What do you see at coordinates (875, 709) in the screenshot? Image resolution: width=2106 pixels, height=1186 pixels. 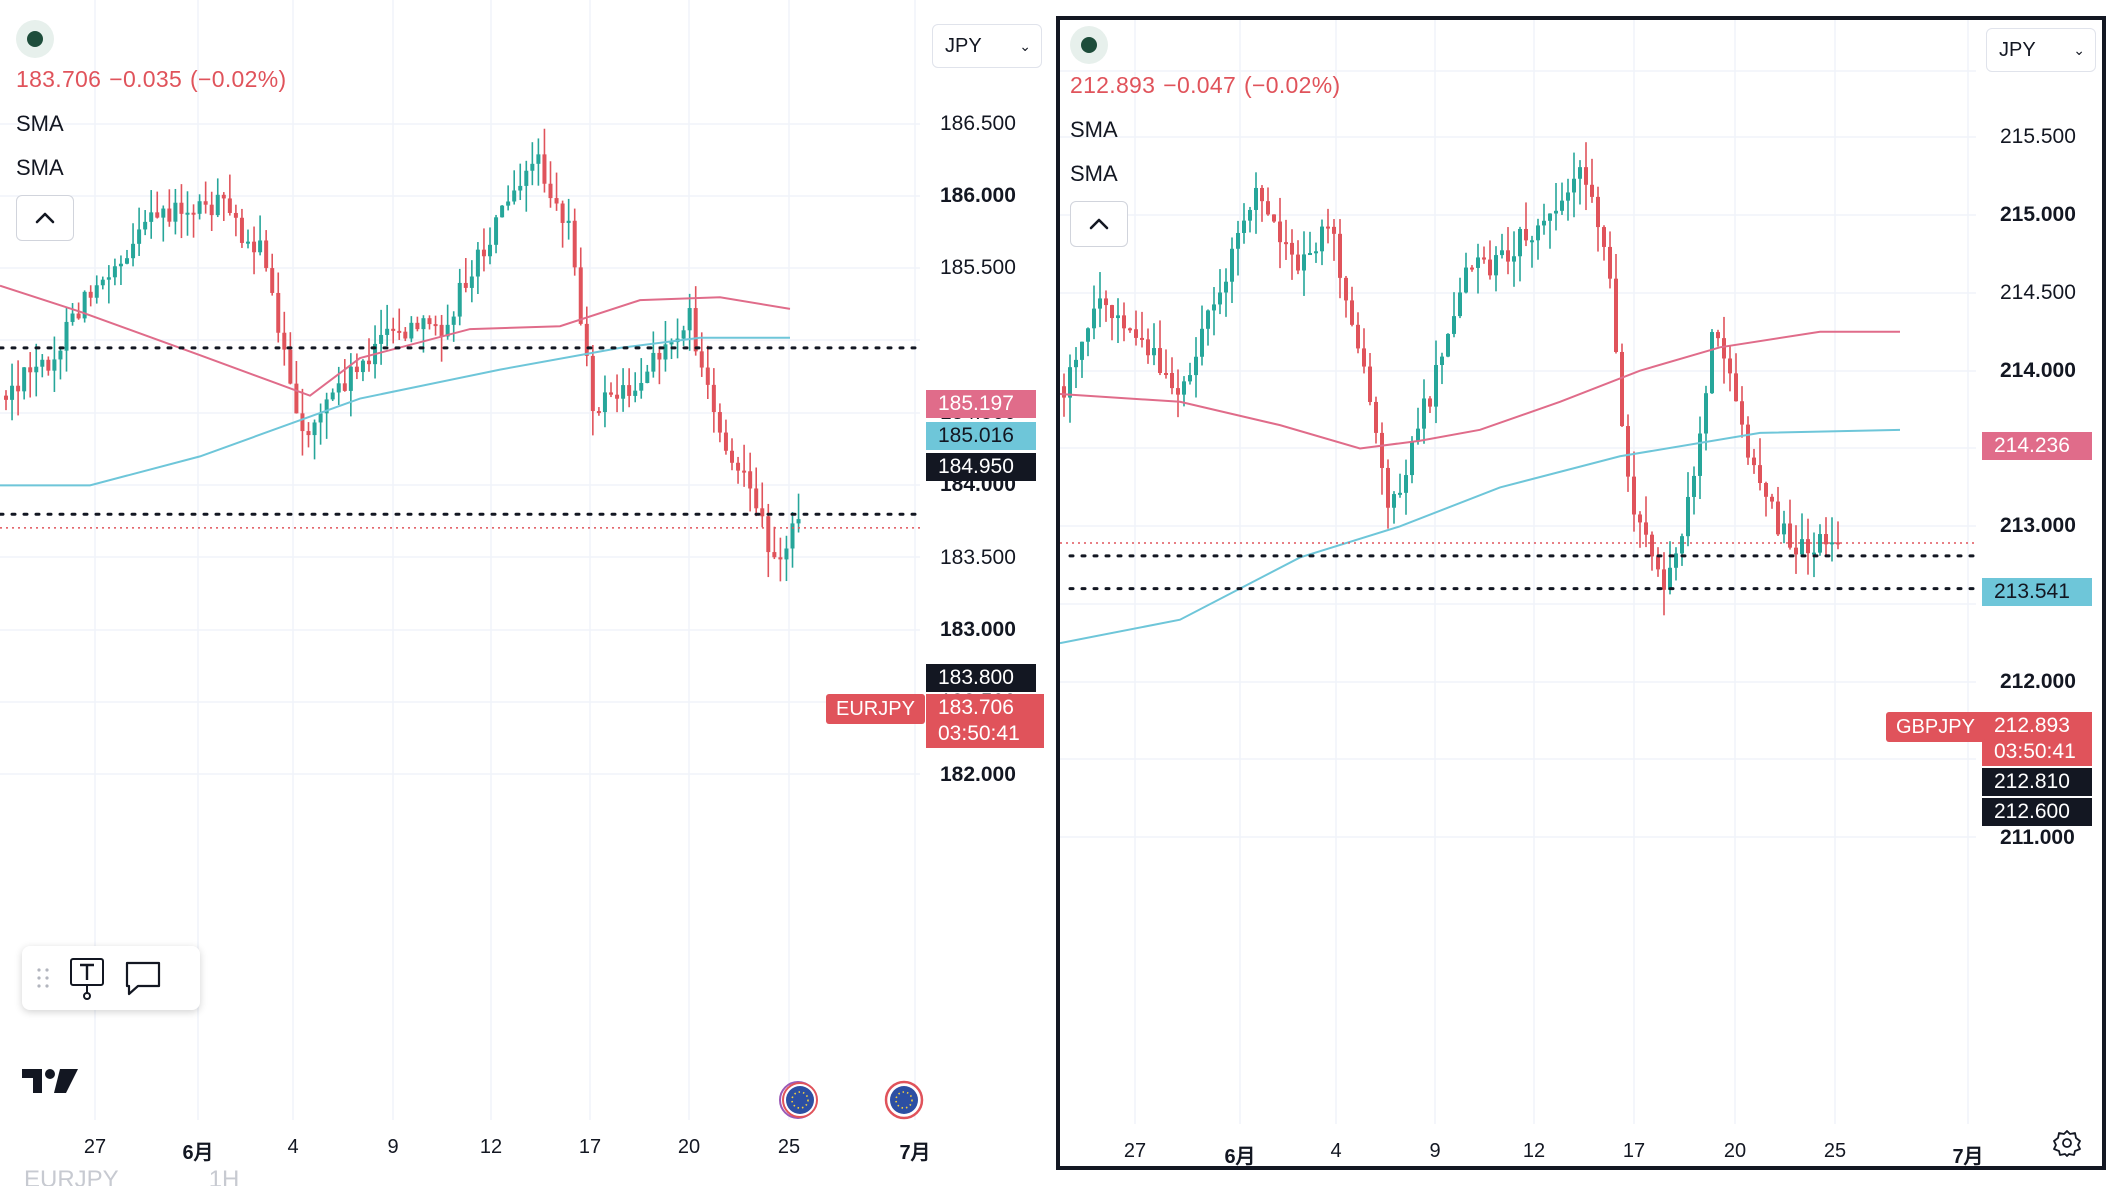 I see `symbol-tag: EURJPY` at bounding box center [875, 709].